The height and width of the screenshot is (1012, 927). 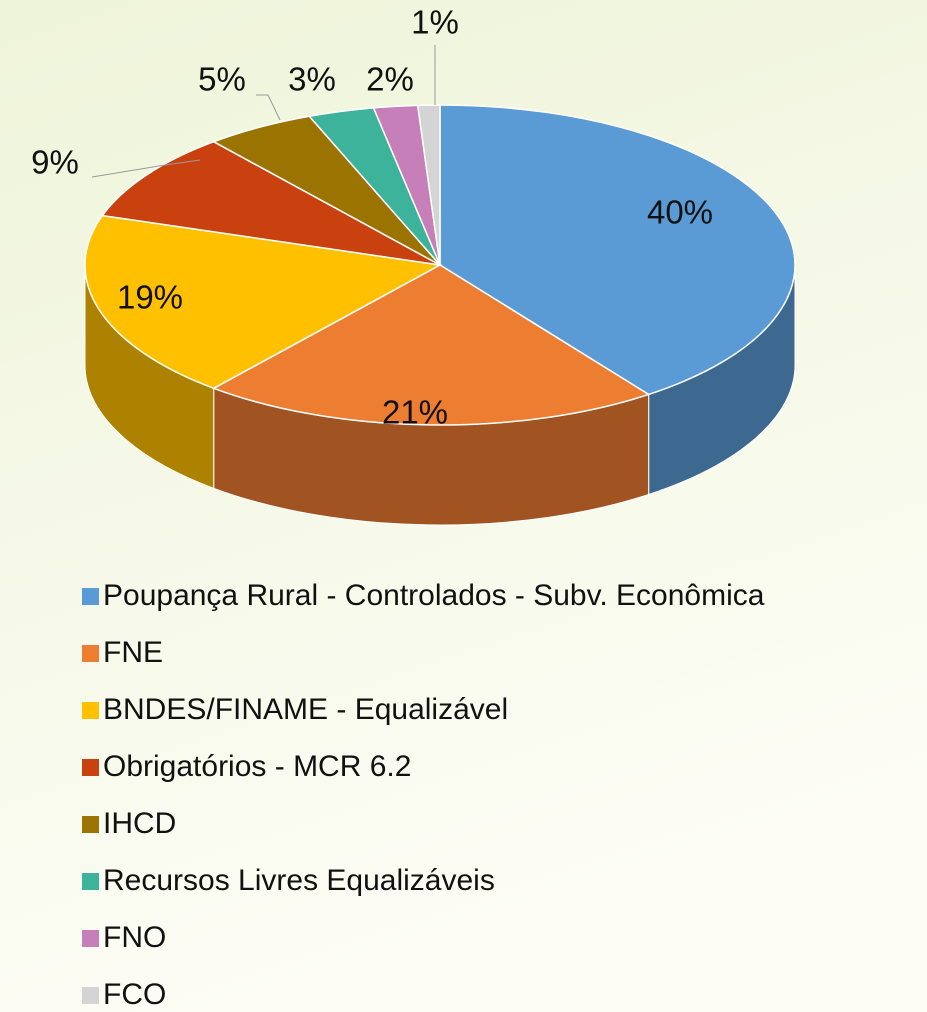 What do you see at coordinates (680, 212) in the screenshot?
I see `data-label: 40%` at bounding box center [680, 212].